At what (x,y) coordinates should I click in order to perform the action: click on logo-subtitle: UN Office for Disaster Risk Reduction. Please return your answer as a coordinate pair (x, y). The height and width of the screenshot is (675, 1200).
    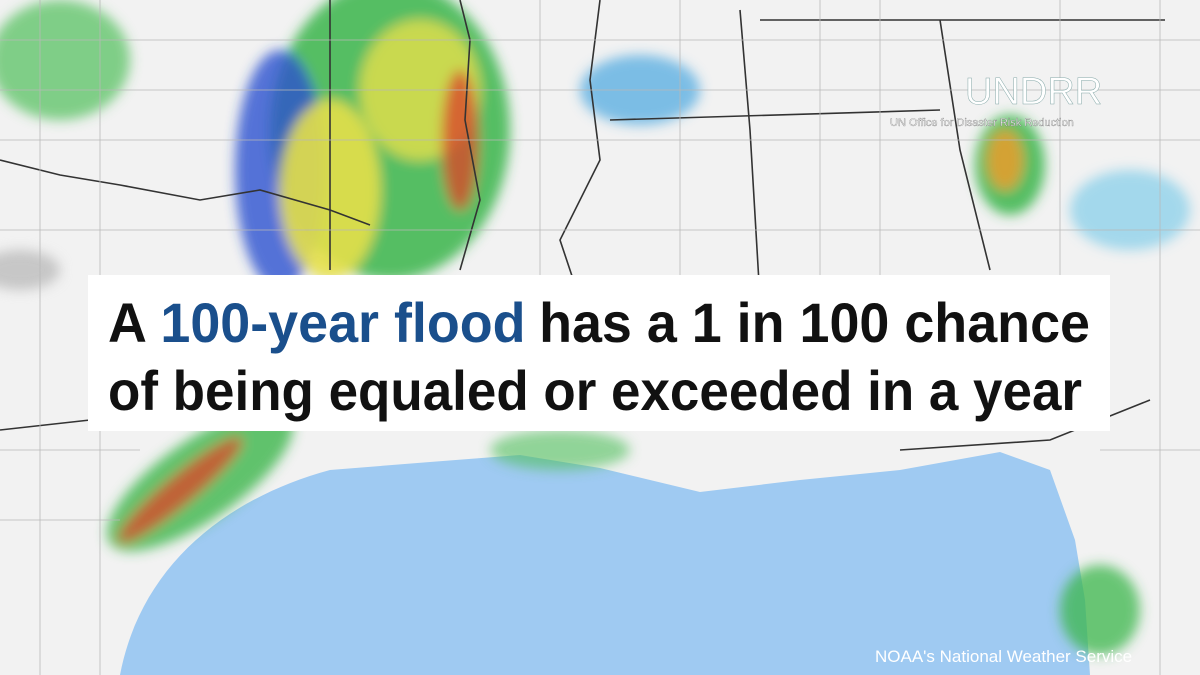
    Looking at the image, I should click on (982, 123).